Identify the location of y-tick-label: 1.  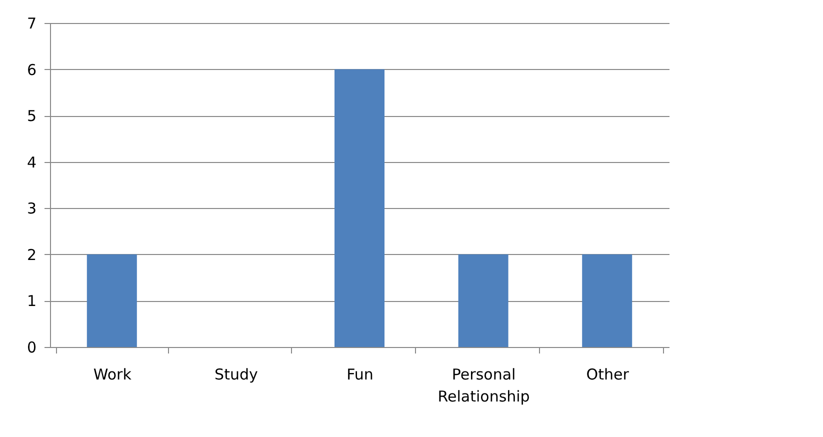
(31, 301).